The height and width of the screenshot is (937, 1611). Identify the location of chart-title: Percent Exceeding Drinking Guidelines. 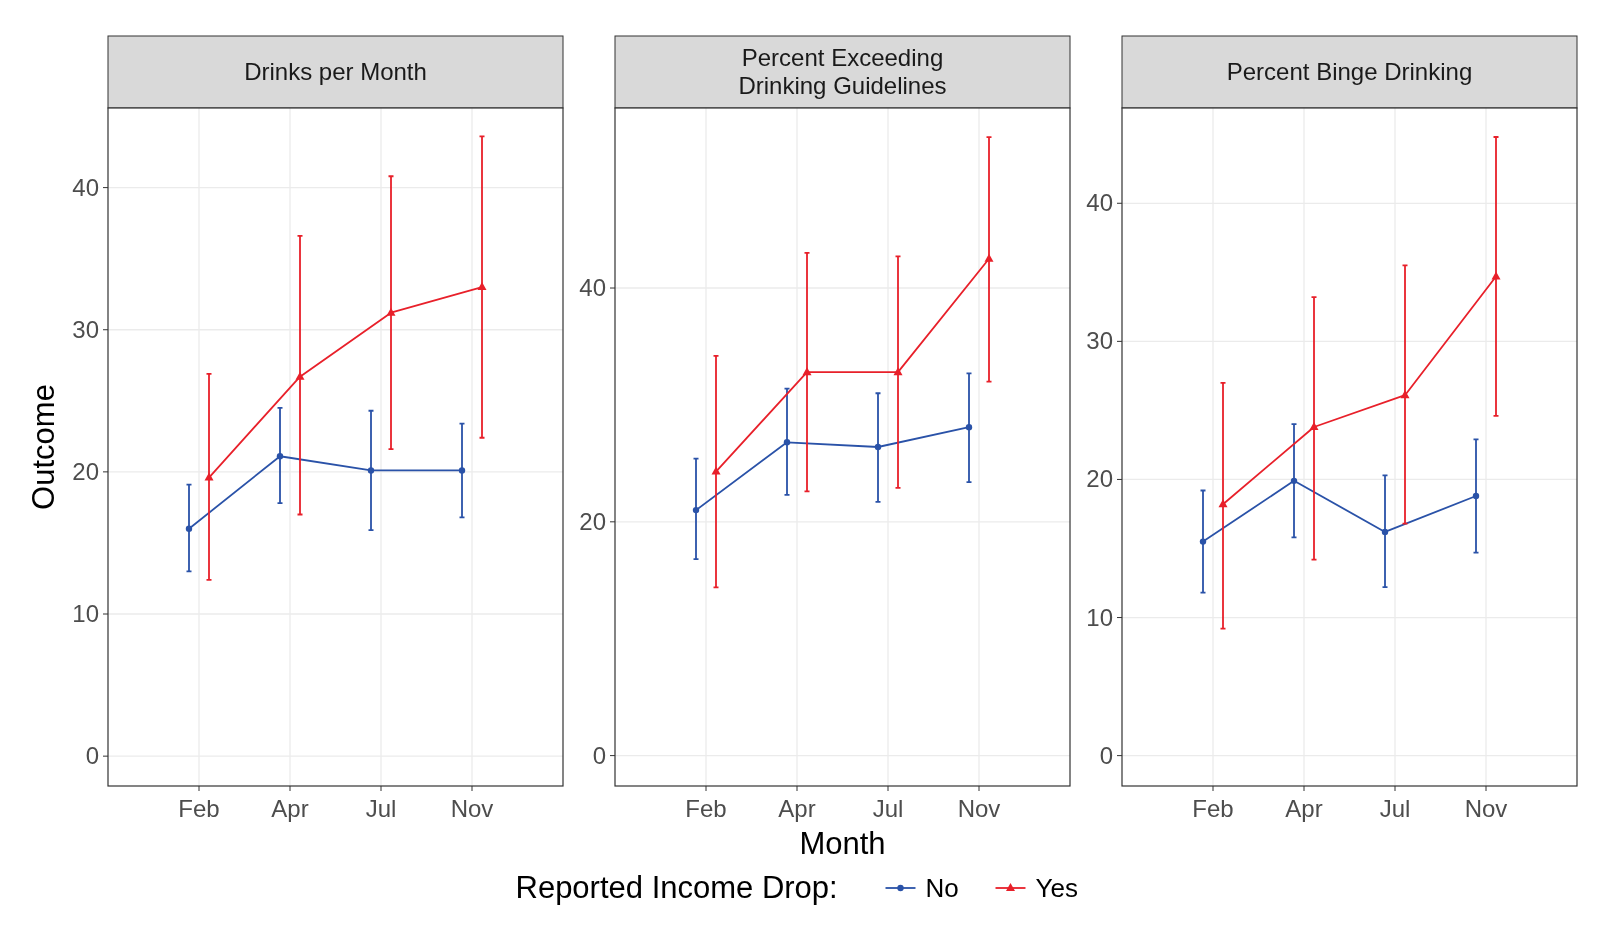
(842, 71).